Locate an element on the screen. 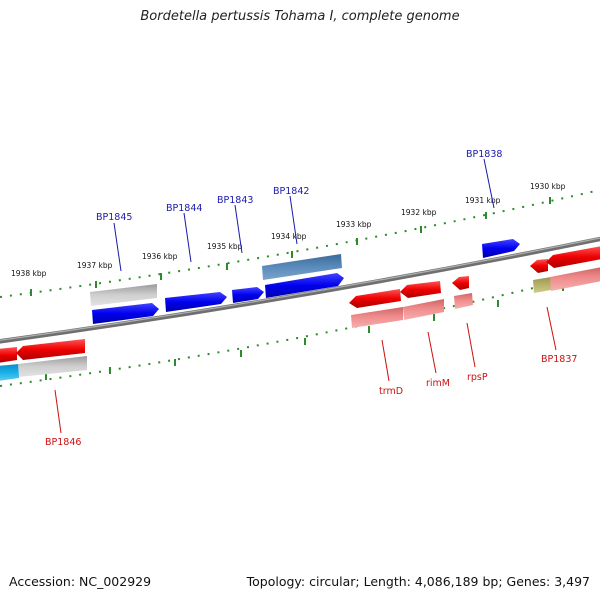 This screenshot has height=600, width=600. upper-gene-labels: BP1845 BP1844 BP1843 BP1842 BP1838 is located at coordinates (299, 186).